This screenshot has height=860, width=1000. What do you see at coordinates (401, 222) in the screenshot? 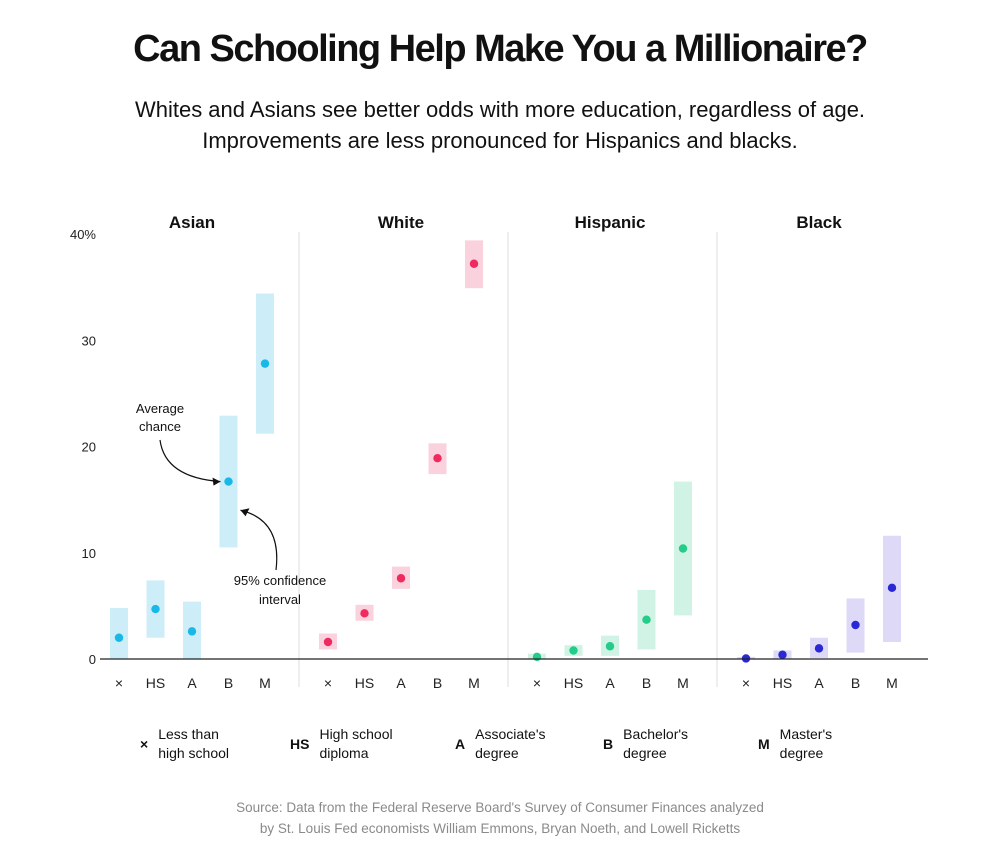
I see `panel-title-white: White` at bounding box center [401, 222].